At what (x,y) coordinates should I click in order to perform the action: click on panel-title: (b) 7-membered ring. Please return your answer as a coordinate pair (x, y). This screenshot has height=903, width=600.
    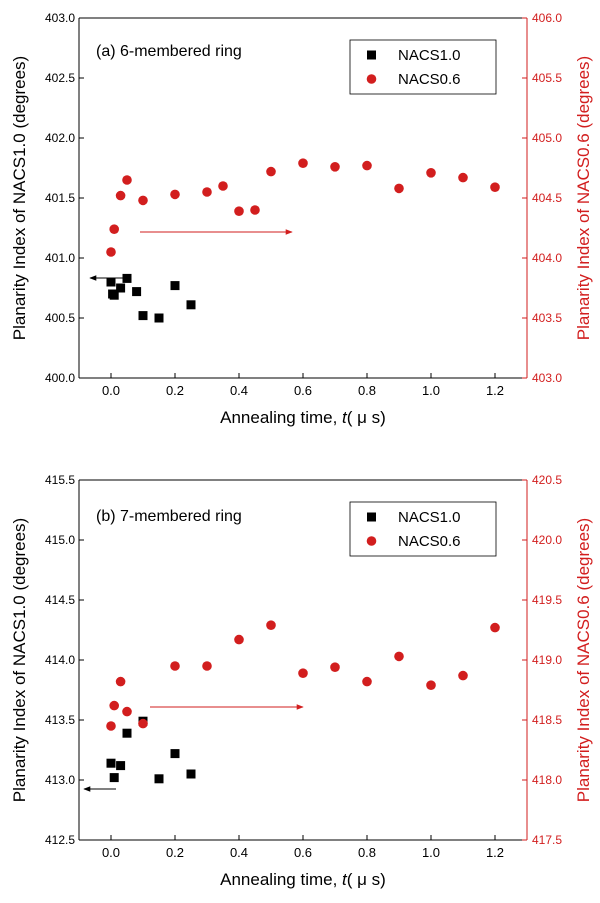
    Looking at the image, I should click on (169, 516).